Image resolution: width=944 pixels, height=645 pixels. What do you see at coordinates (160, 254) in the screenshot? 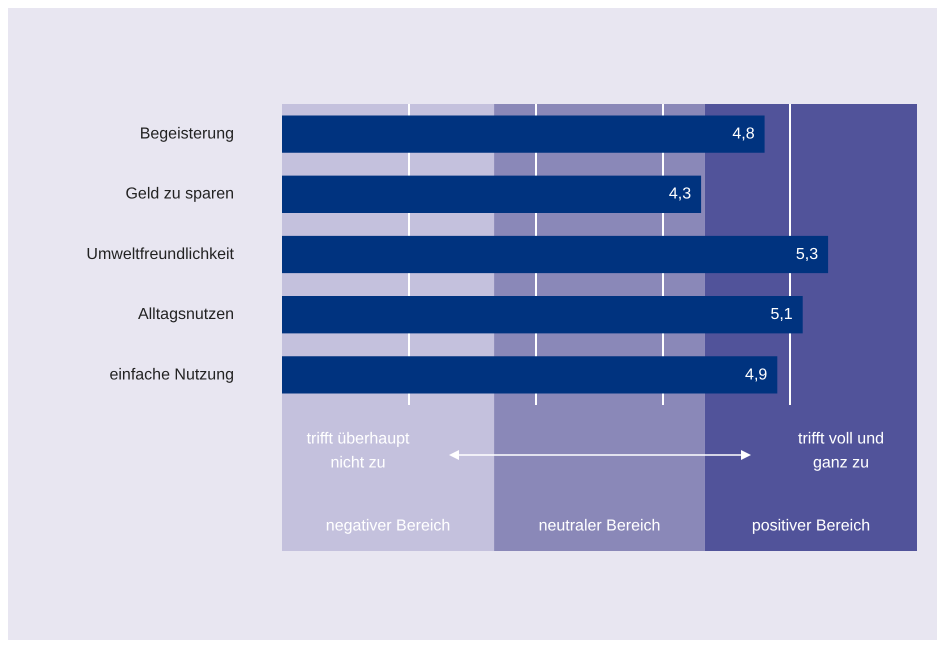
I see `y-tick-label: Umweltfreundlichkeit` at bounding box center [160, 254].